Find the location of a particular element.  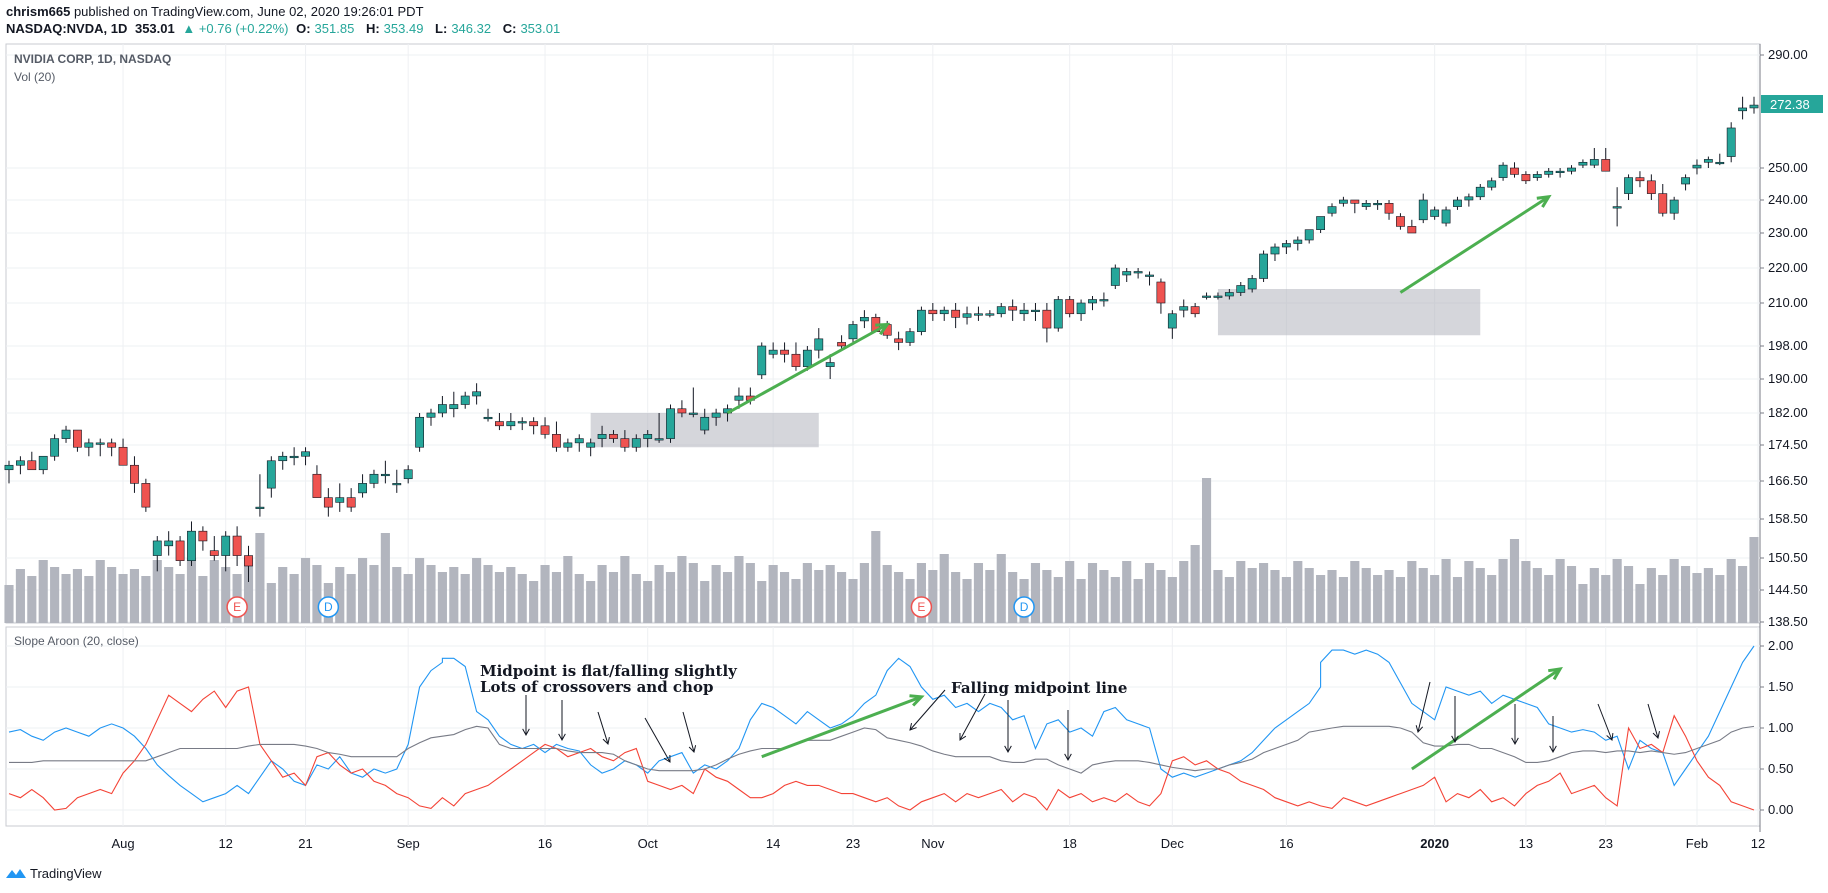

y-tick-label: 174.50 is located at coordinates (1788, 444).